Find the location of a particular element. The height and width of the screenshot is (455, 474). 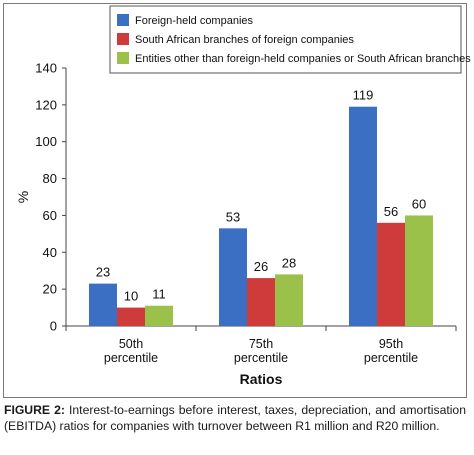

y-tick-label: 0 is located at coordinates (53, 326).